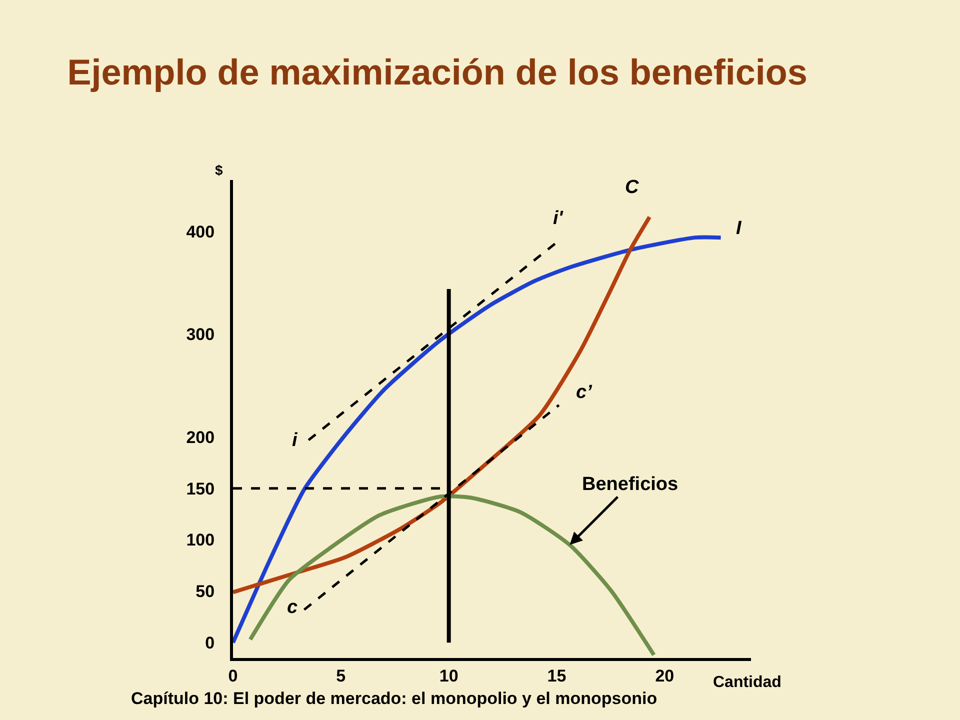 Image resolution: width=960 pixels, height=720 pixels. I want to click on annotation: C, so click(632, 187).